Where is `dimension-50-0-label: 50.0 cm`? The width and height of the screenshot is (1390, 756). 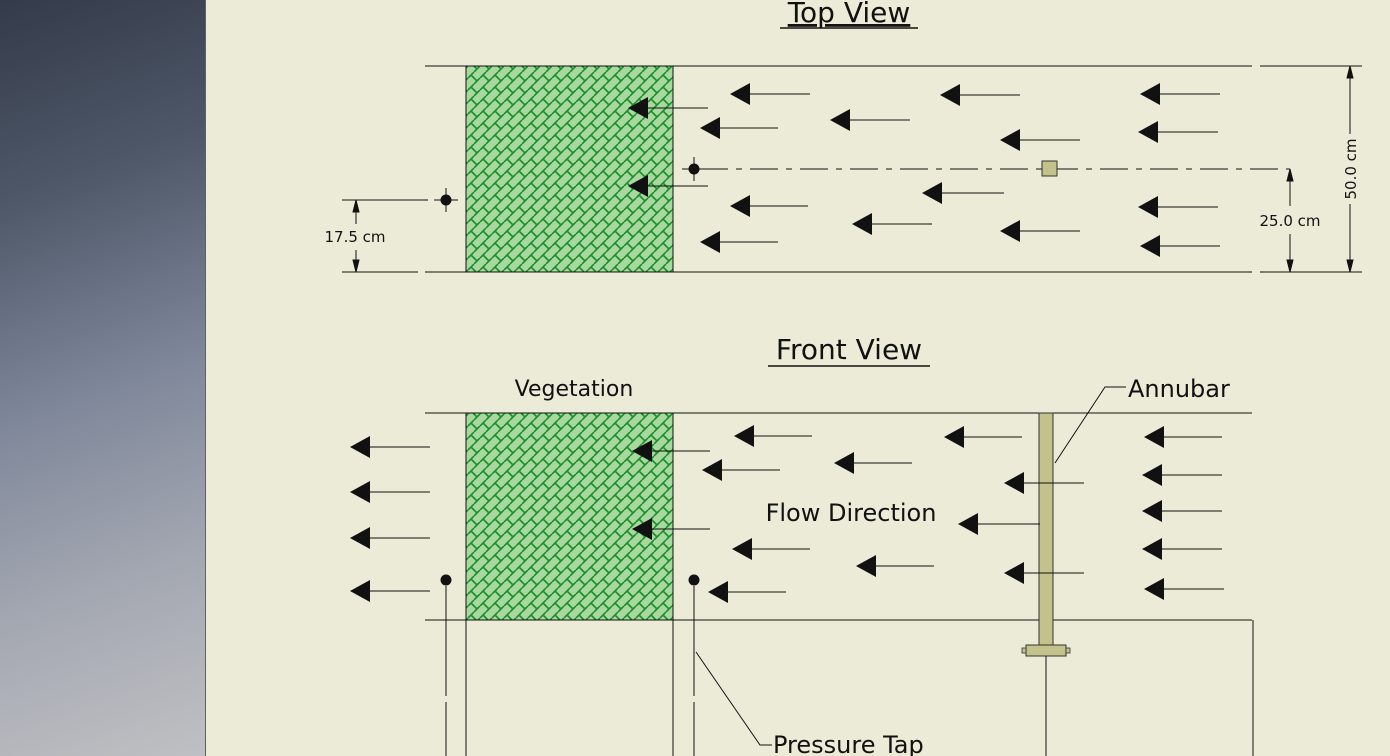 dimension-50-0-label: 50.0 cm is located at coordinates (1351, 168).